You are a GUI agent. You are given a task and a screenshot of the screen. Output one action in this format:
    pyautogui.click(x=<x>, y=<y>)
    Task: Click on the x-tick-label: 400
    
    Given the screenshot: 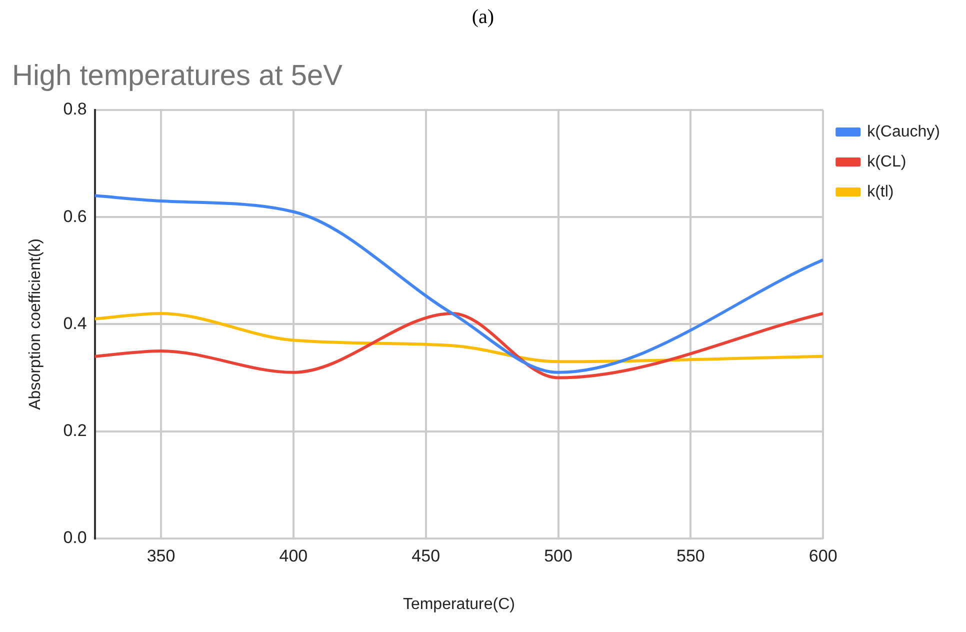 What is the action you would take?
    pyautogui.click(x=293, y=556)
    